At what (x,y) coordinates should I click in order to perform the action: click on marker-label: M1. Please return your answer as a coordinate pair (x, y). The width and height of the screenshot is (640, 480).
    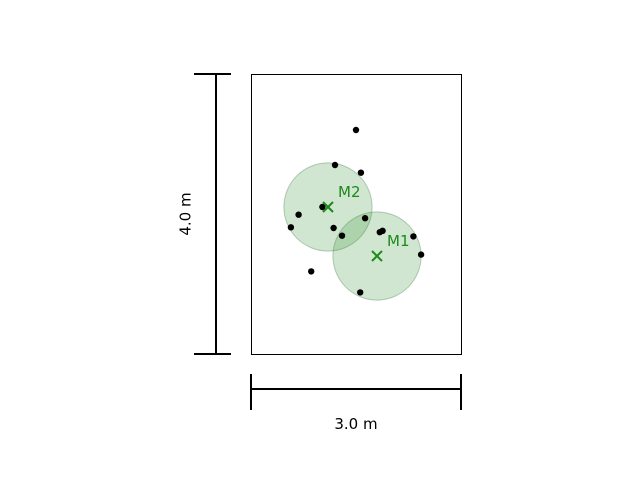
    Looking at the image, I should click on (398, 241).